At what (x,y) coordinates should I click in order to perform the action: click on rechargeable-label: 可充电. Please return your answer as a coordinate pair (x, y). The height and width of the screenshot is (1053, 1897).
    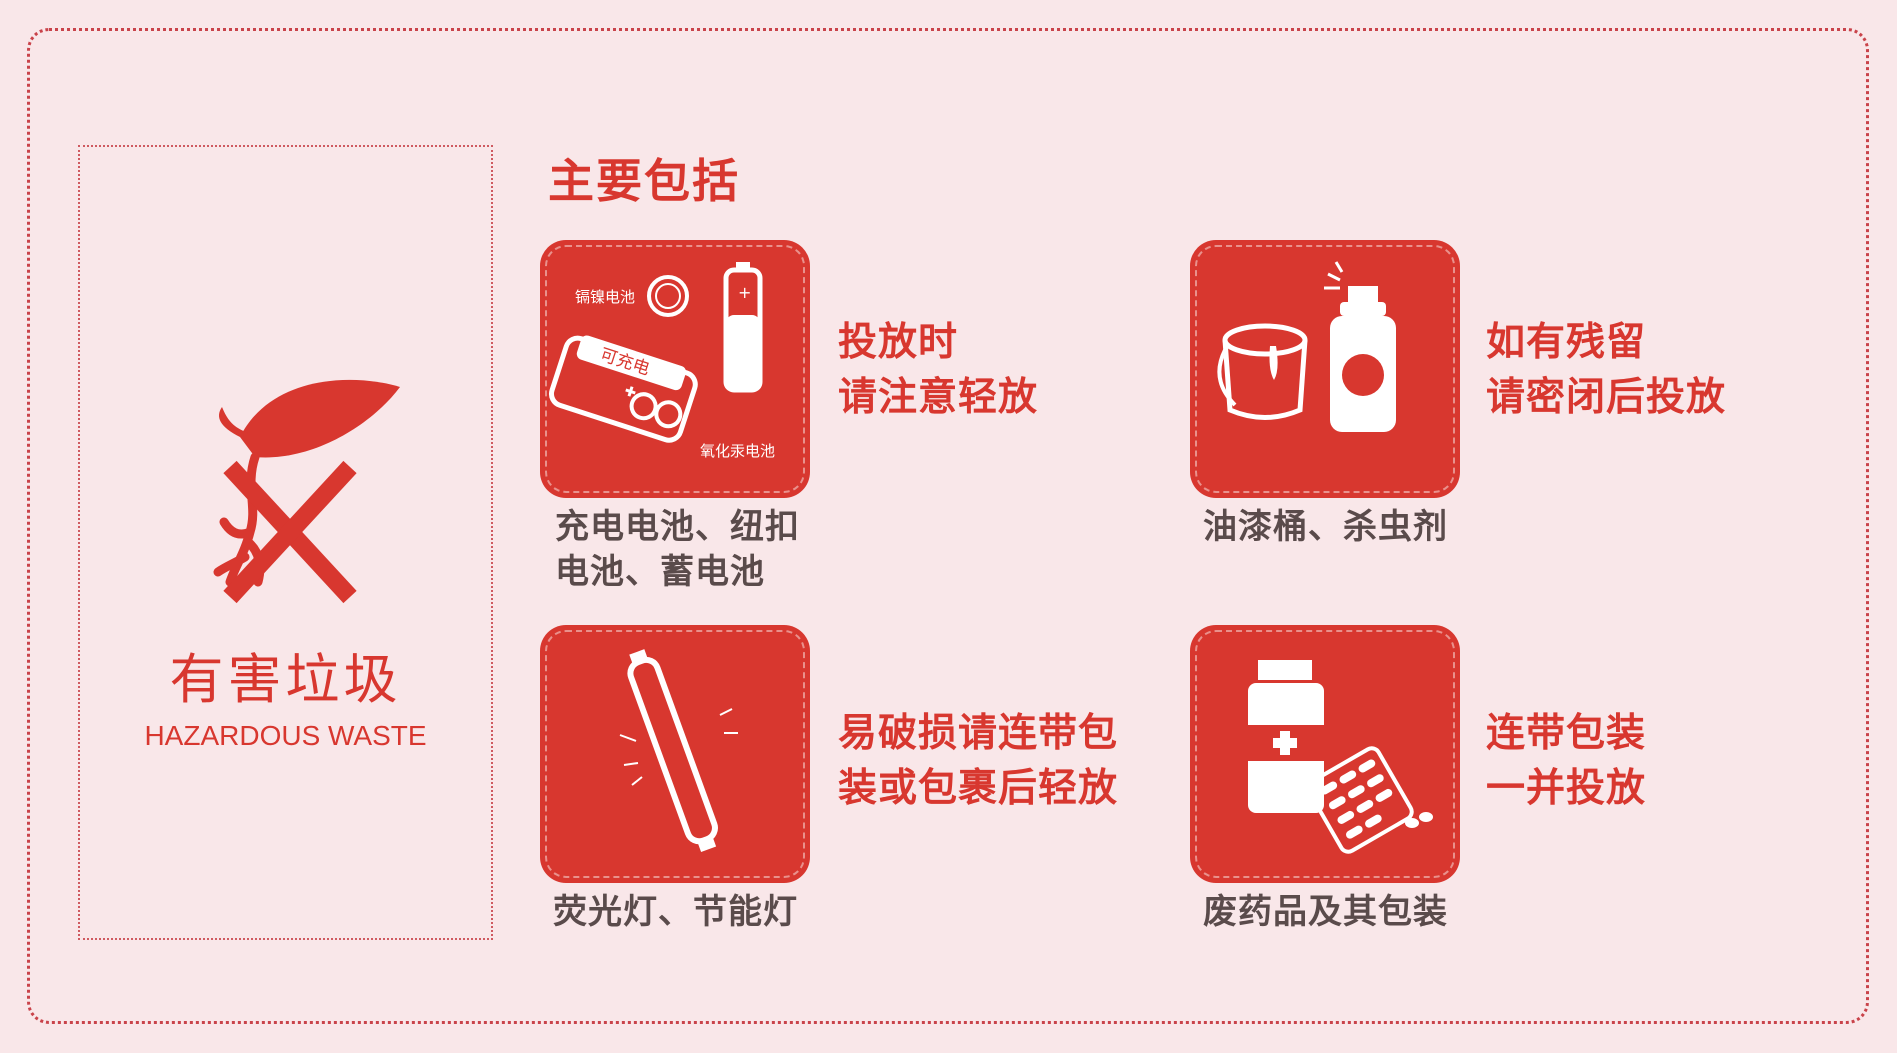
    Looking at the image, I should click on (624, 362).